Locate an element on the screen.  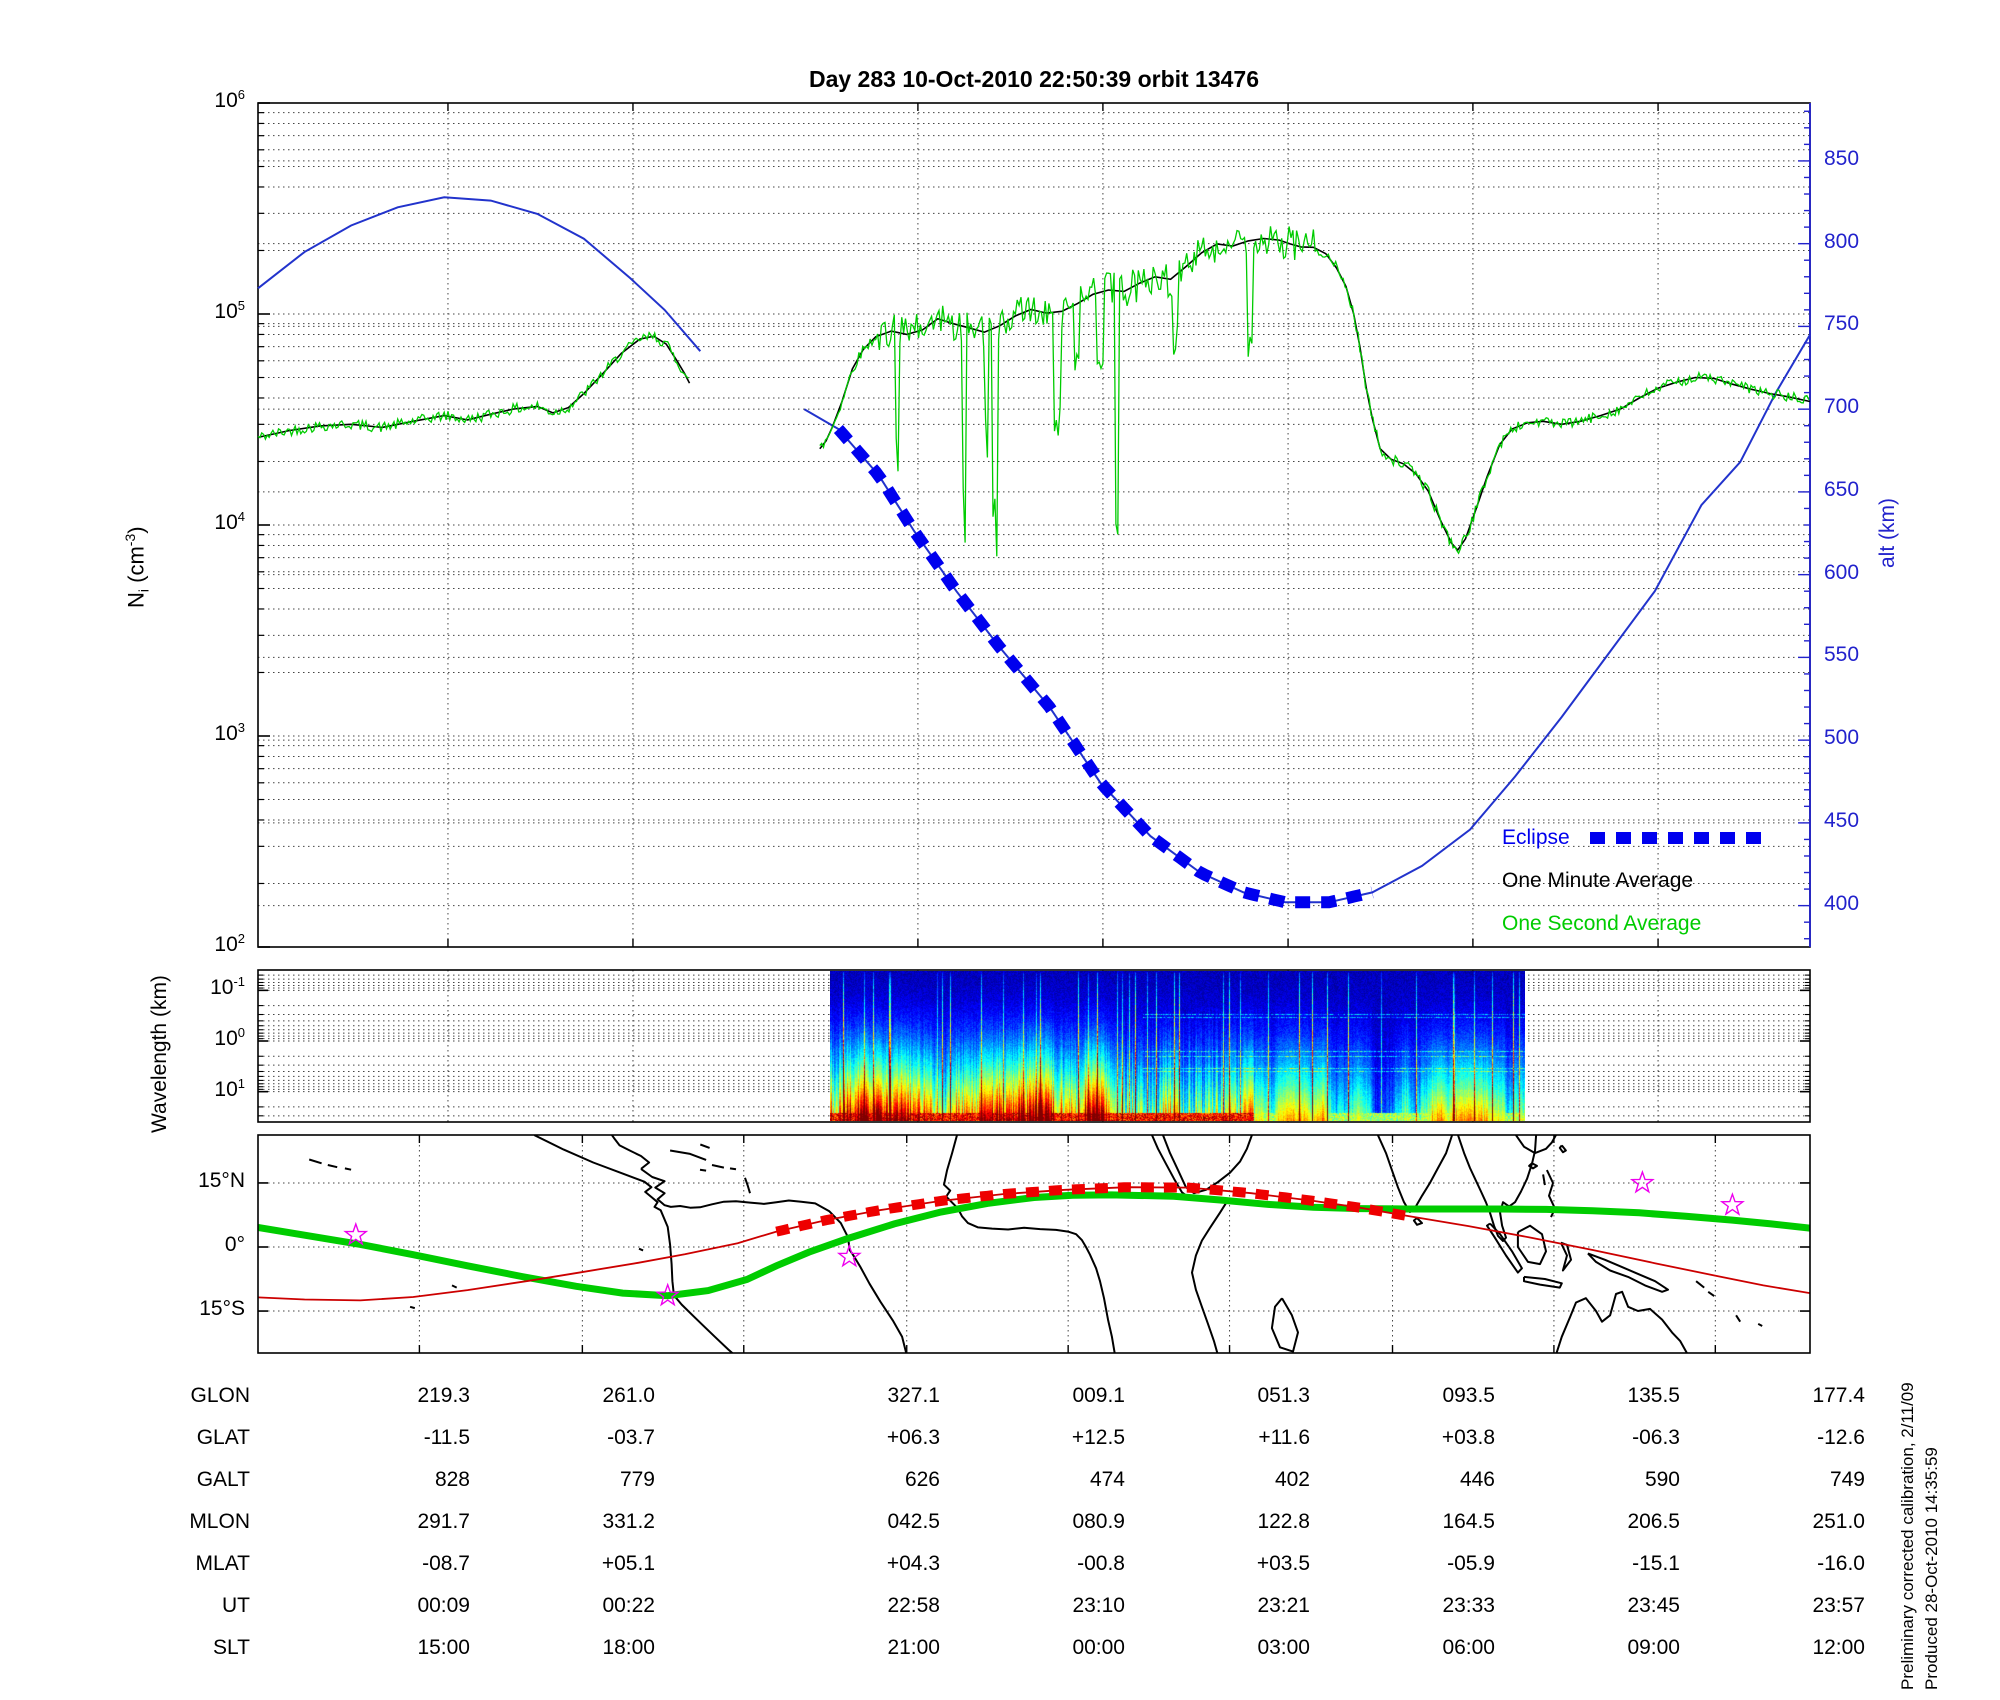
table-cell: 164.5 is located at coordinates (1468, 1521).